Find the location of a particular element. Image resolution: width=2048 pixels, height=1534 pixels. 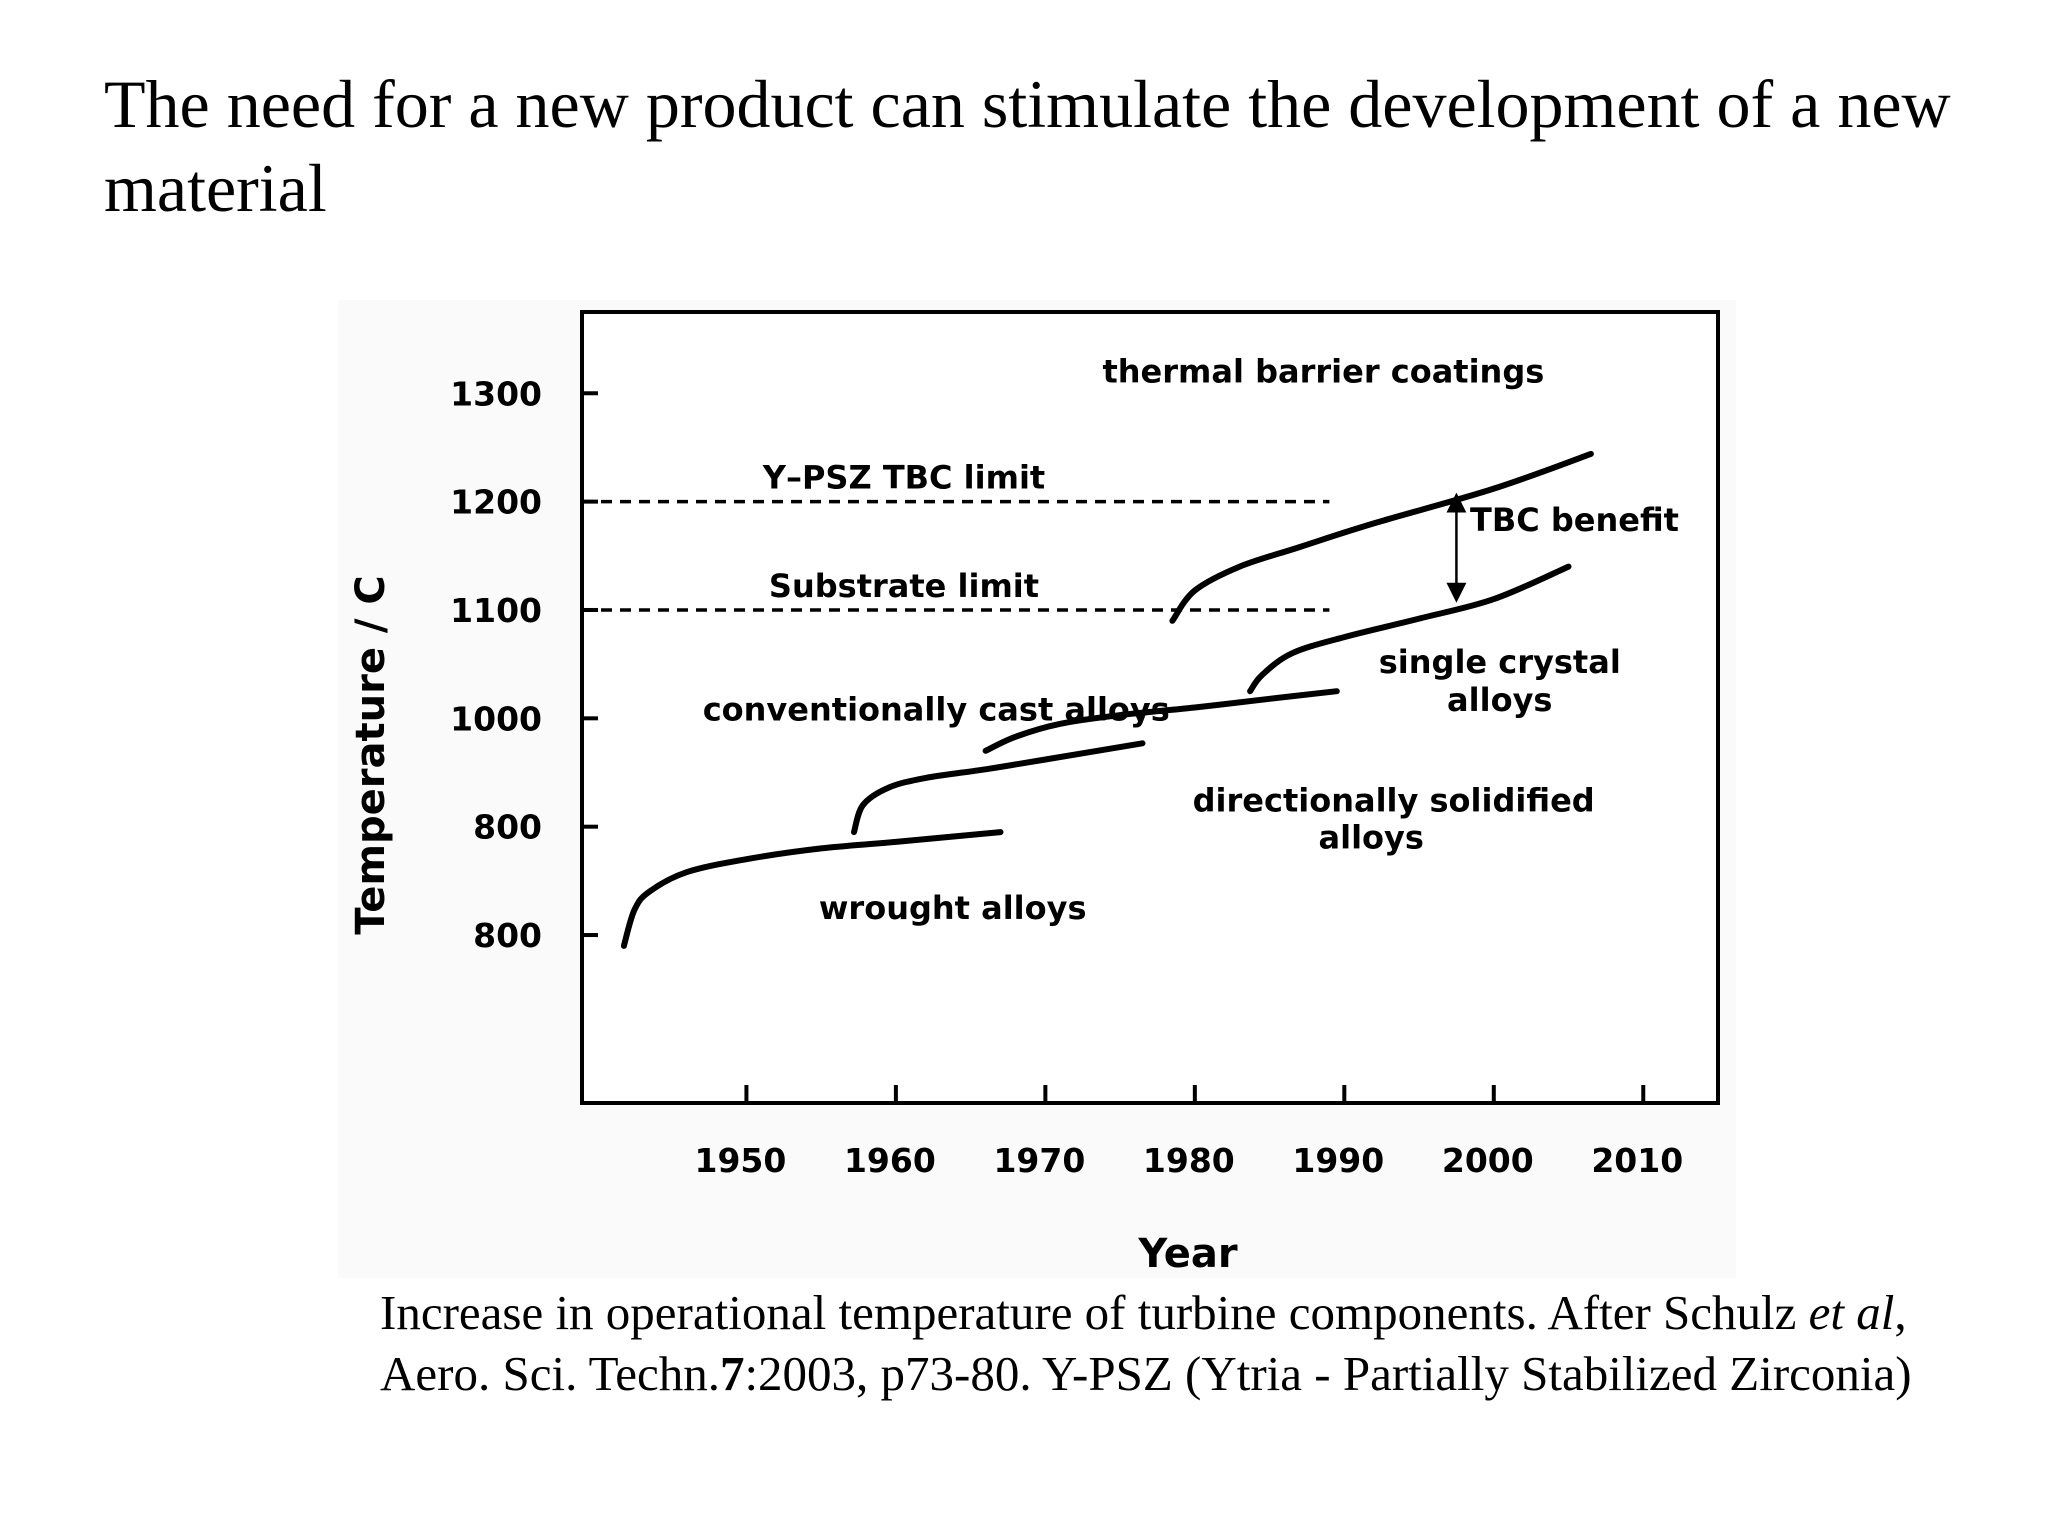

chart-annotation: wrought alloys is located at coordinates (953, 908).